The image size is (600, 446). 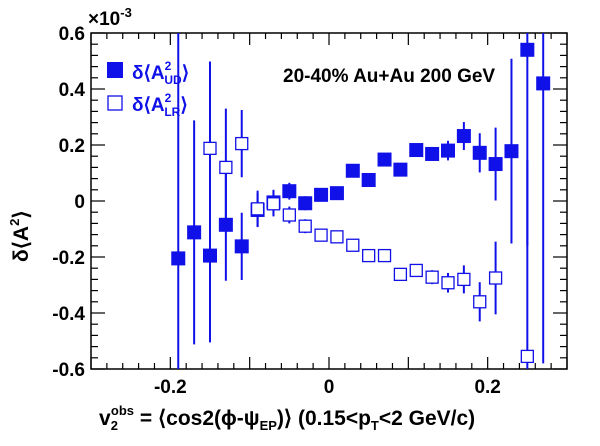 I want to click on y-tick-label: -0.6, so click(x=68, y=370).